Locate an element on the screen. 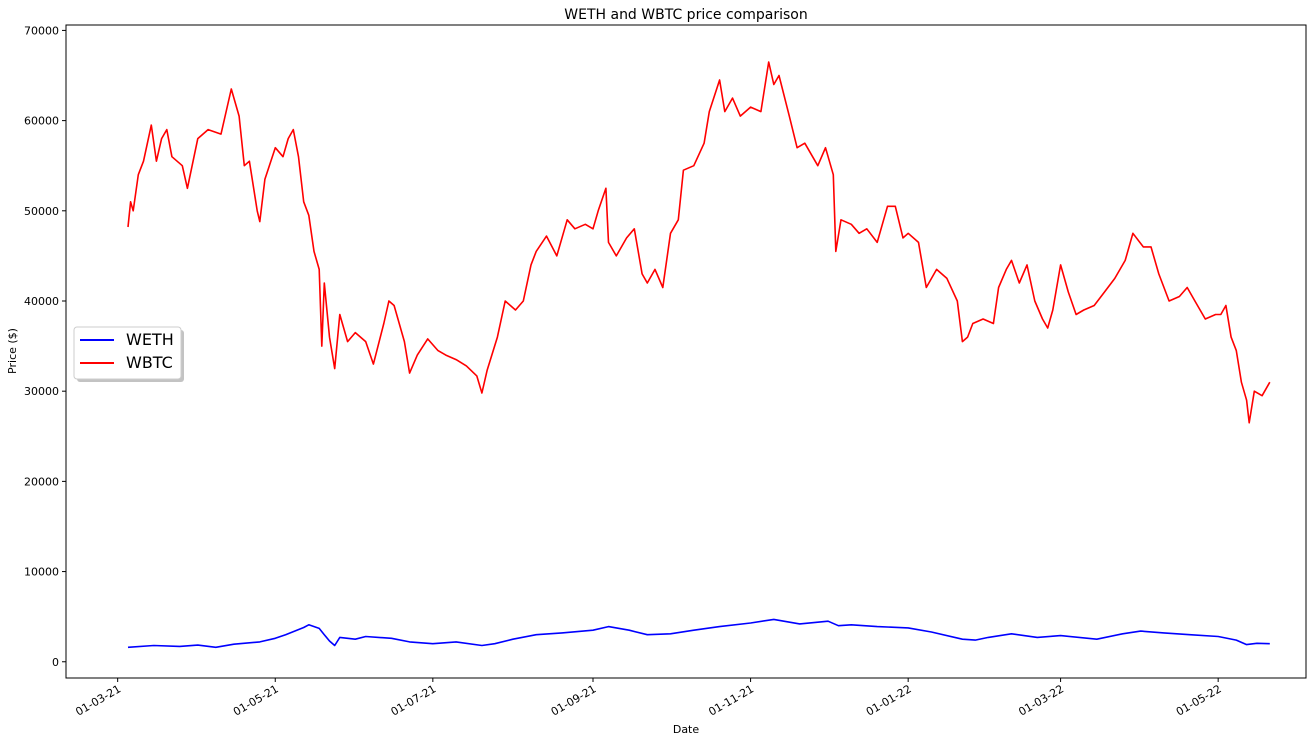  y-tick-label: 10000 is located at coordinates (41, 572).